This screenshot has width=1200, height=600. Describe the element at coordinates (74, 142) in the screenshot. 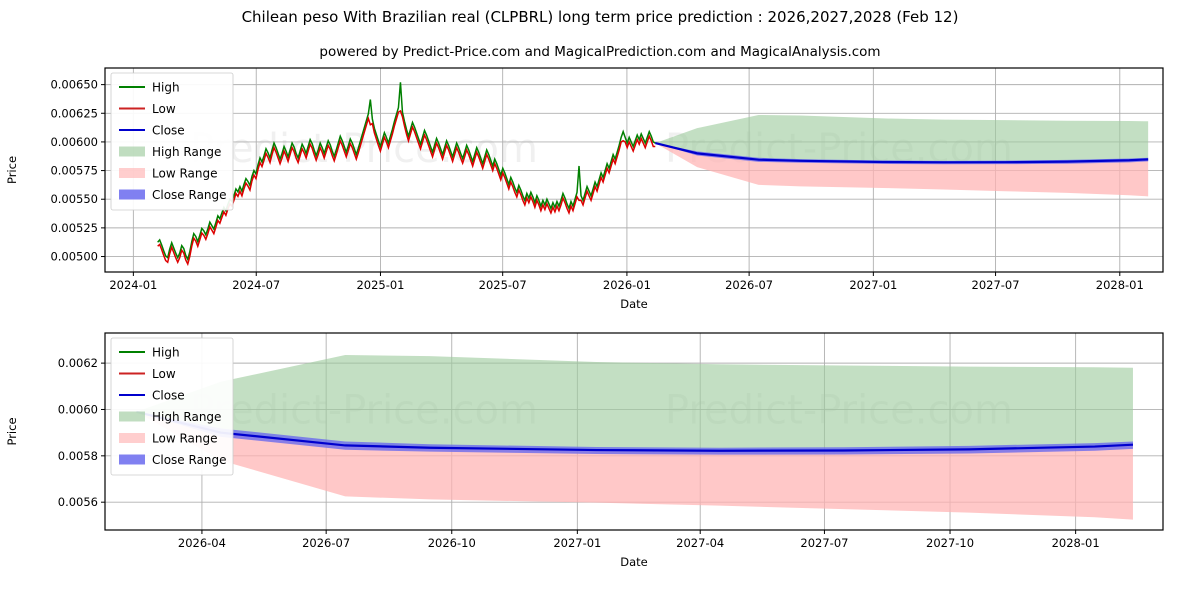

I see `y-tick-label: 0.00600` at that location.